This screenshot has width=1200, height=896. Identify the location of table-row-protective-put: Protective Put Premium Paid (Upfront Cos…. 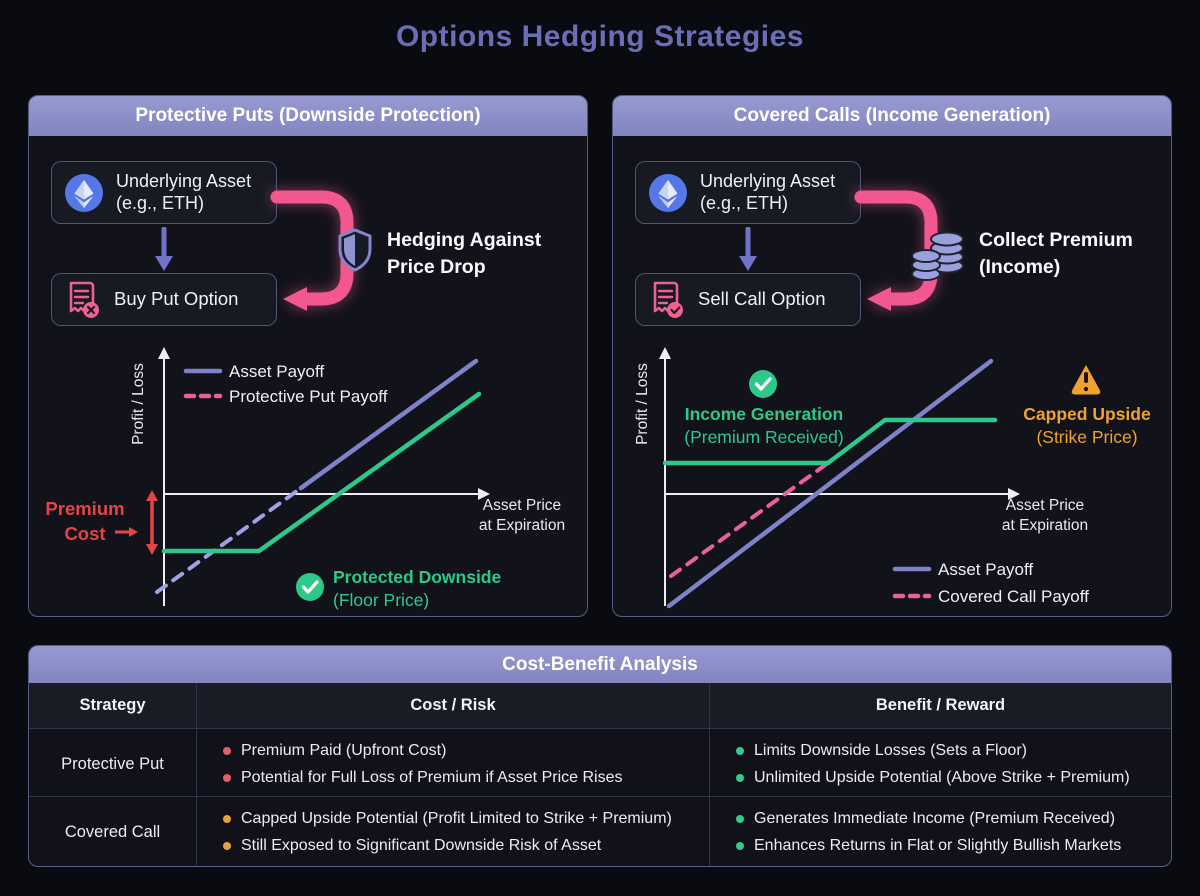
(600, 764).